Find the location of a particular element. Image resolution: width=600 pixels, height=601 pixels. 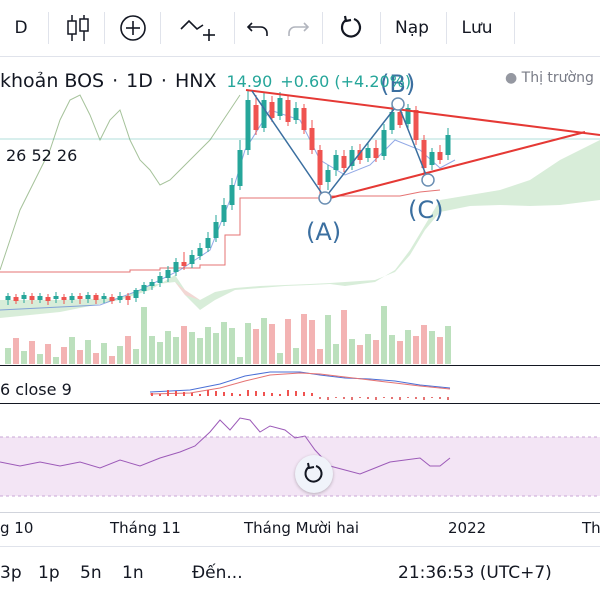

market-status-label: Thị trường is located at coordinates (557, 78).